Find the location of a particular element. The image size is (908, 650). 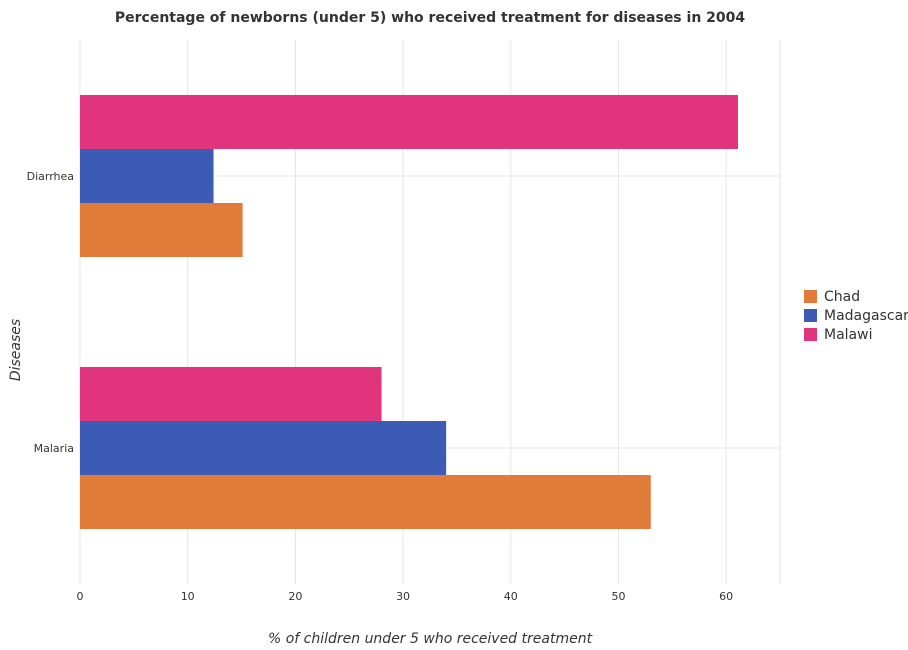

y-tick-label: Malaria is located at coordinates (54, 448).